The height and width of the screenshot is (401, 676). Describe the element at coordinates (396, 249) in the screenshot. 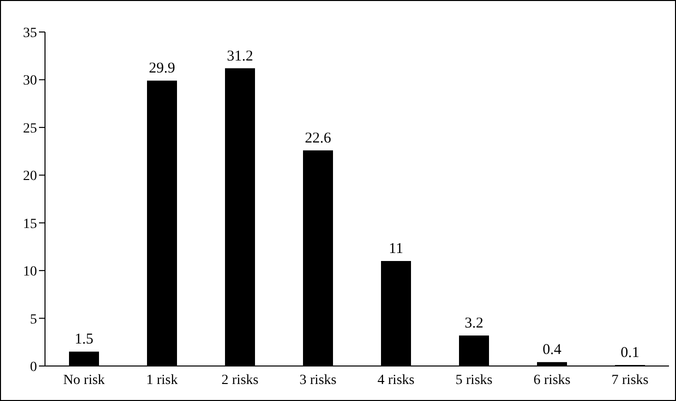

I see `data-label: 11` at that location.